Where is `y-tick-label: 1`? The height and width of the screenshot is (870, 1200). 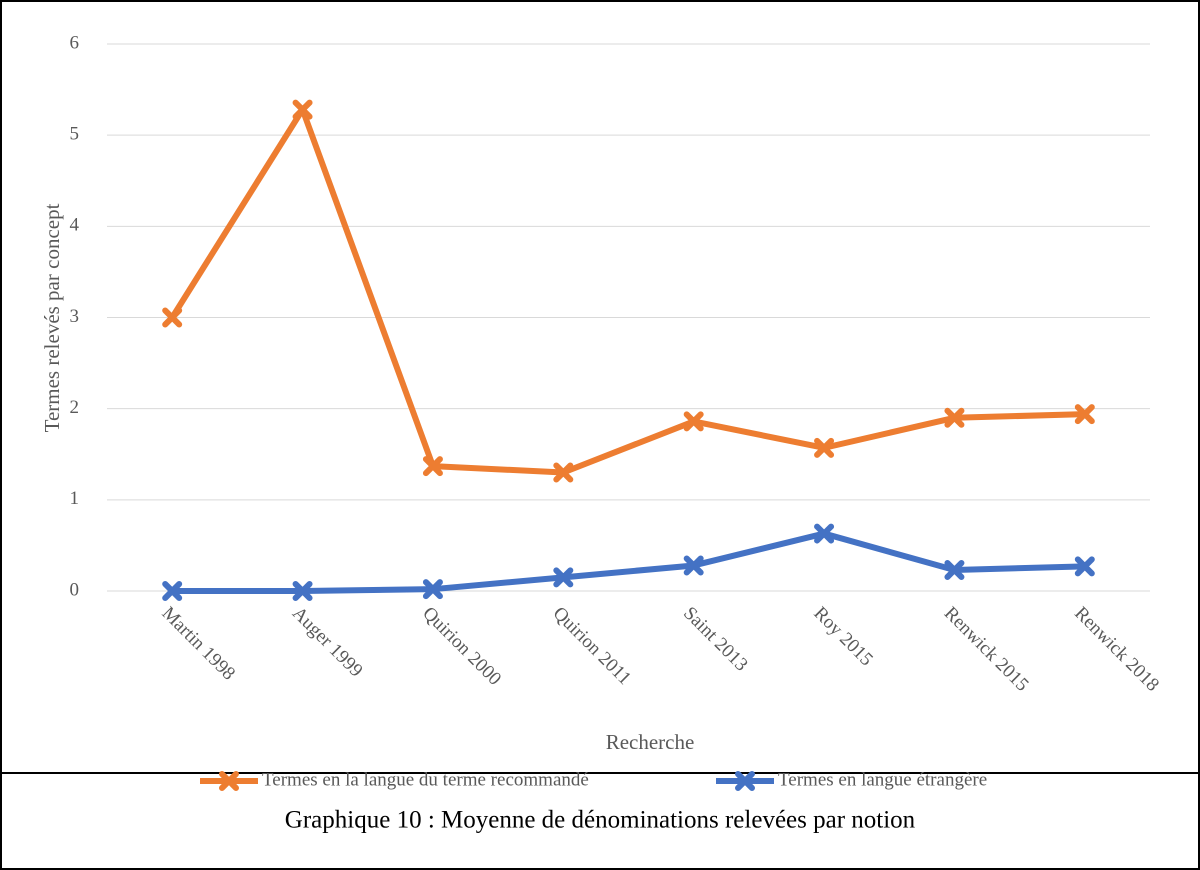 y-tick-label: 1 is located at coordinates (75, 498).